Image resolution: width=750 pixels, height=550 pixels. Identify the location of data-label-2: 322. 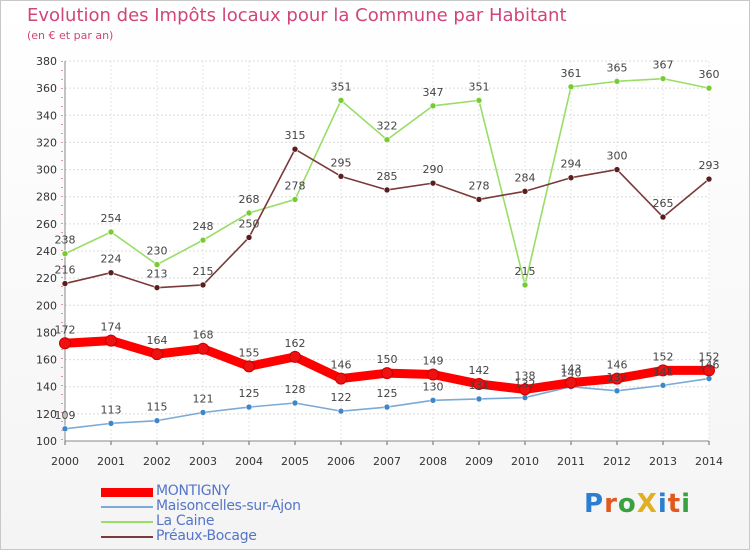
(387, 126).